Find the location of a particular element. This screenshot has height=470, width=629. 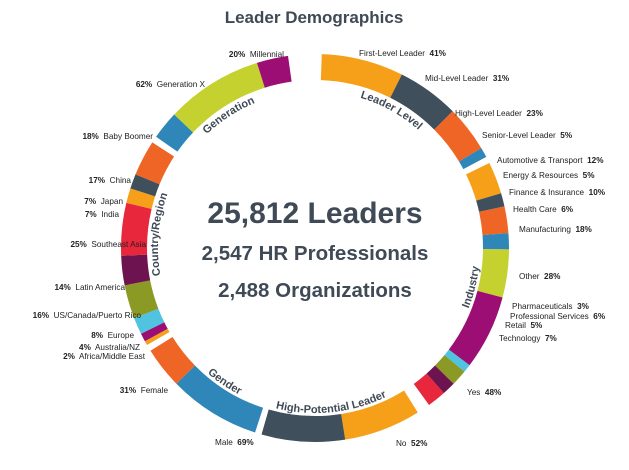

slice-industry-manufacturing is located at coordinates (493, 273).